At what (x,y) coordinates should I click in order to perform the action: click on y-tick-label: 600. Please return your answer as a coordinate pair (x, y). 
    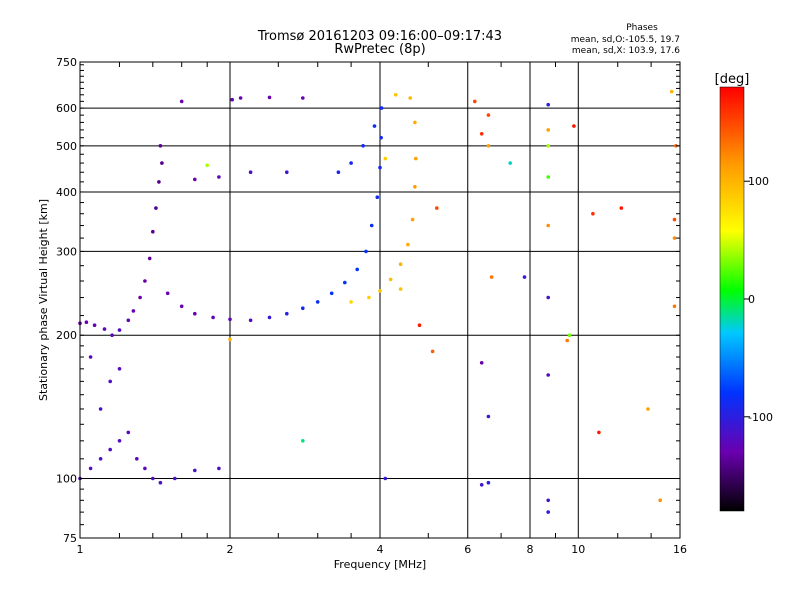
    Looking at the image, I should click on (66, 108).